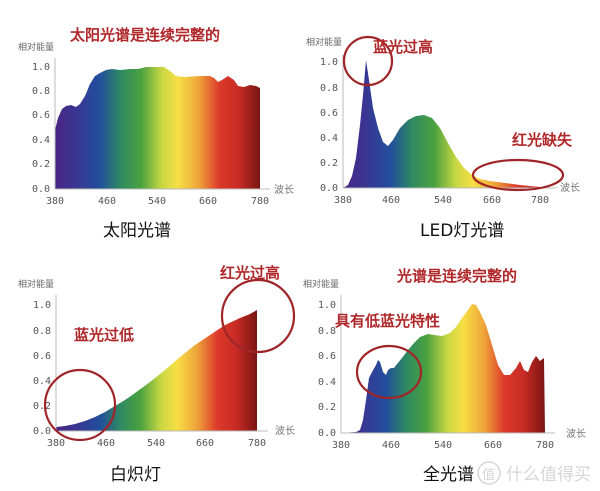 The image size is (600, 491). I want to click on sun-spectrum-area, so click(157, 128).